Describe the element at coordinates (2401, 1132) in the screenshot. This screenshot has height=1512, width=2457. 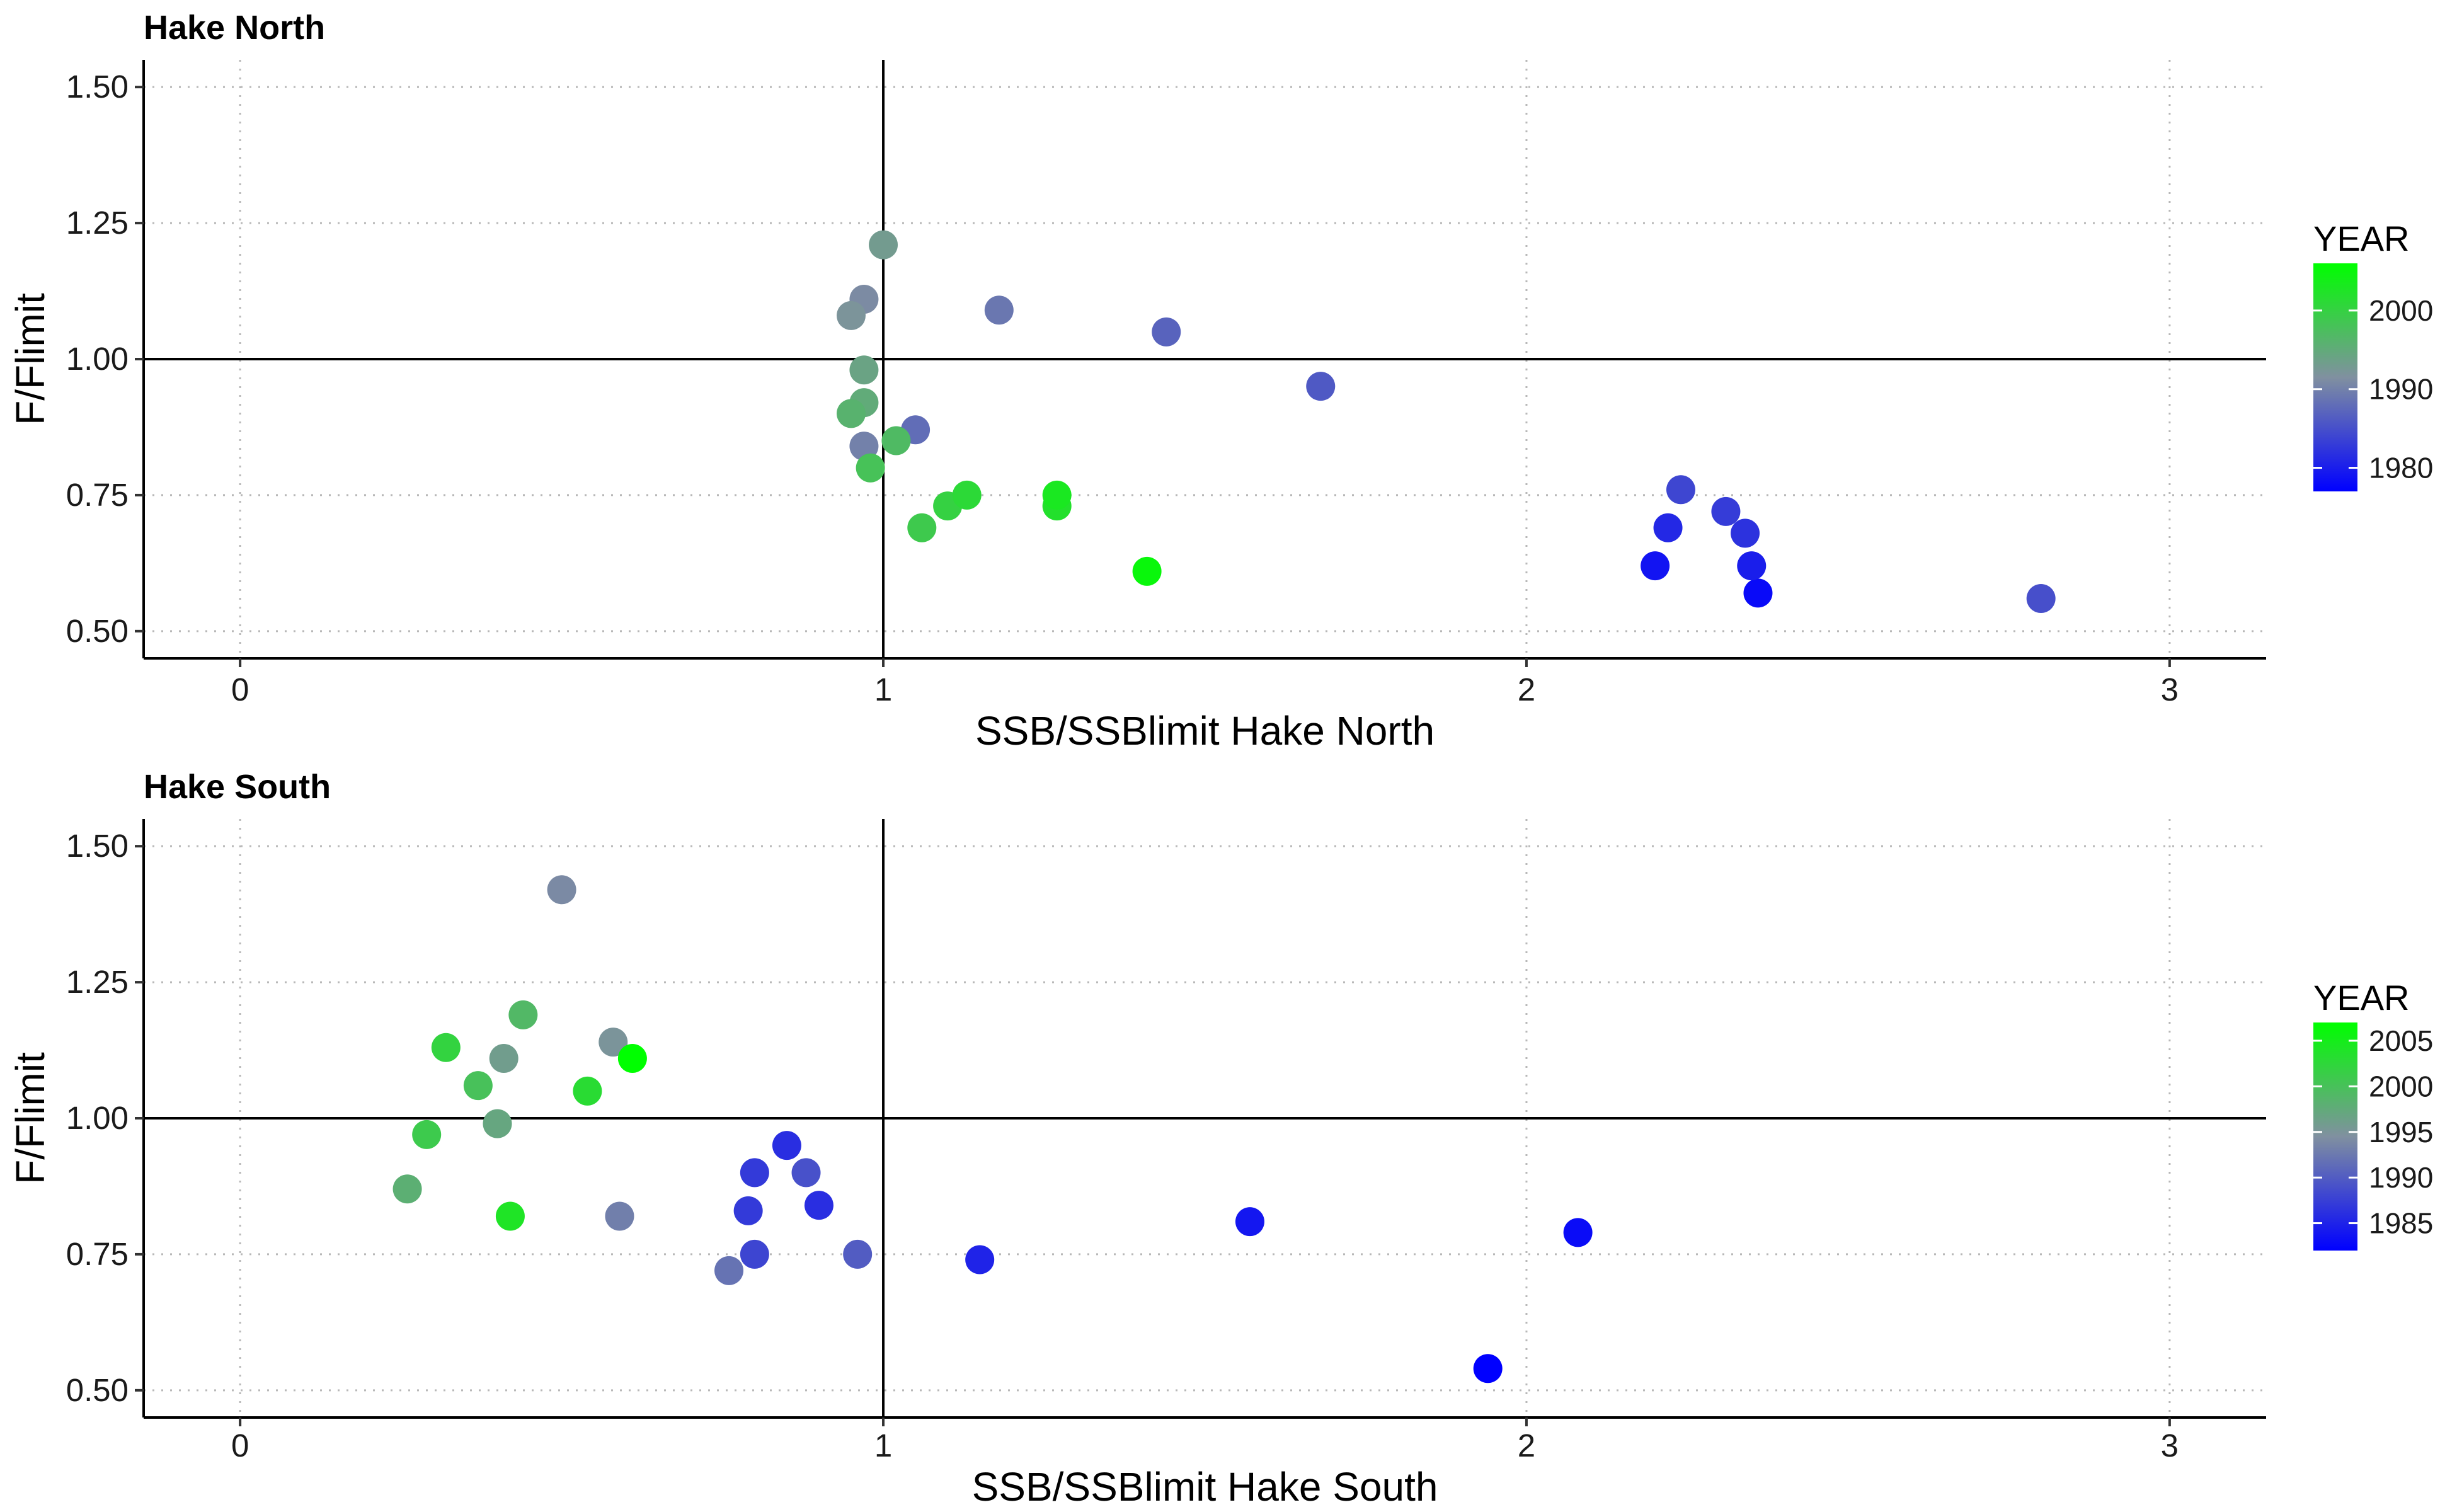
I see `legend-label: 1995` at that location.